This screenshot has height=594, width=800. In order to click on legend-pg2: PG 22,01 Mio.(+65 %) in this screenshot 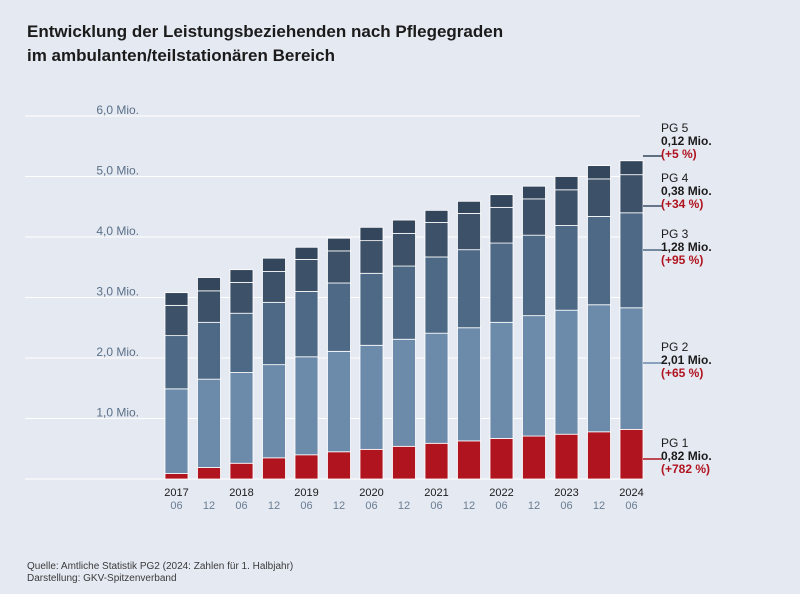, I will do `click(677, 360)`.